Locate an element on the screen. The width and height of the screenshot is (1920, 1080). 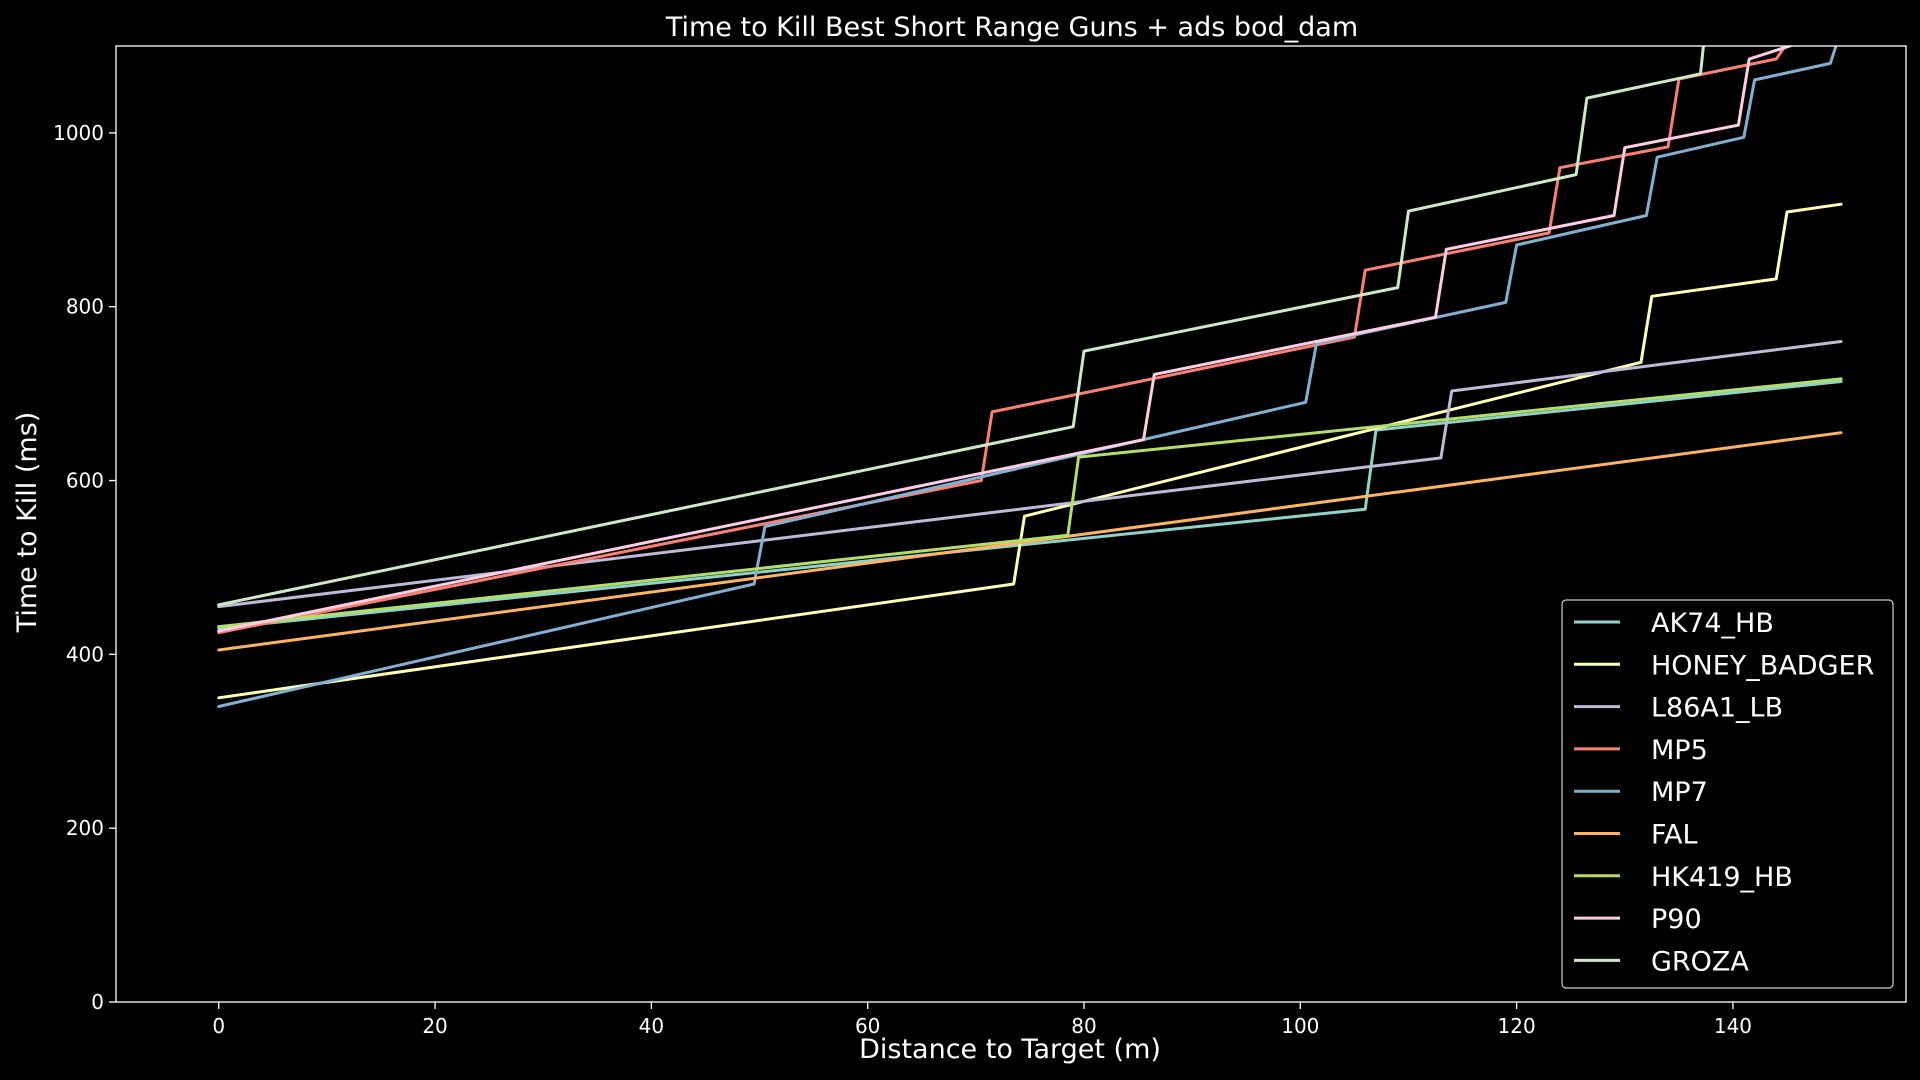
x-tick-label: 100 is located at coordinates (1300, 1026).